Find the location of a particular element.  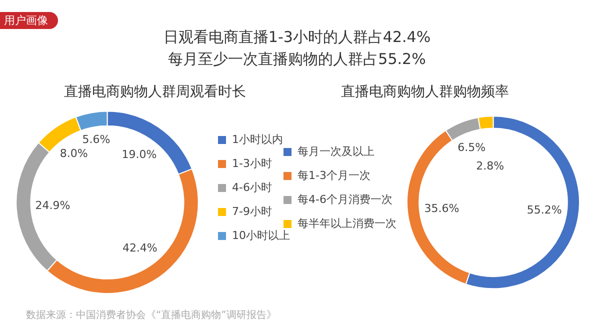

legend-label: 每1-3个月一次 is located at coordinates (334, 175).